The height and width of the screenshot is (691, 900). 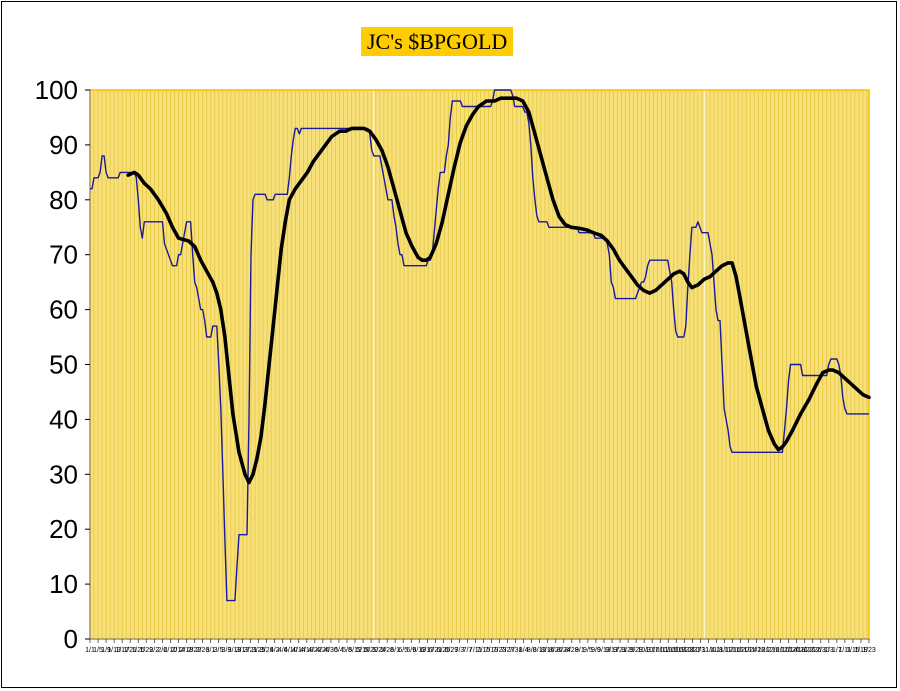 What do you see at coordinates (187, 650) in the screenshot?
I see `x-tick-label: 2/18` at bounding box center [187, 650].